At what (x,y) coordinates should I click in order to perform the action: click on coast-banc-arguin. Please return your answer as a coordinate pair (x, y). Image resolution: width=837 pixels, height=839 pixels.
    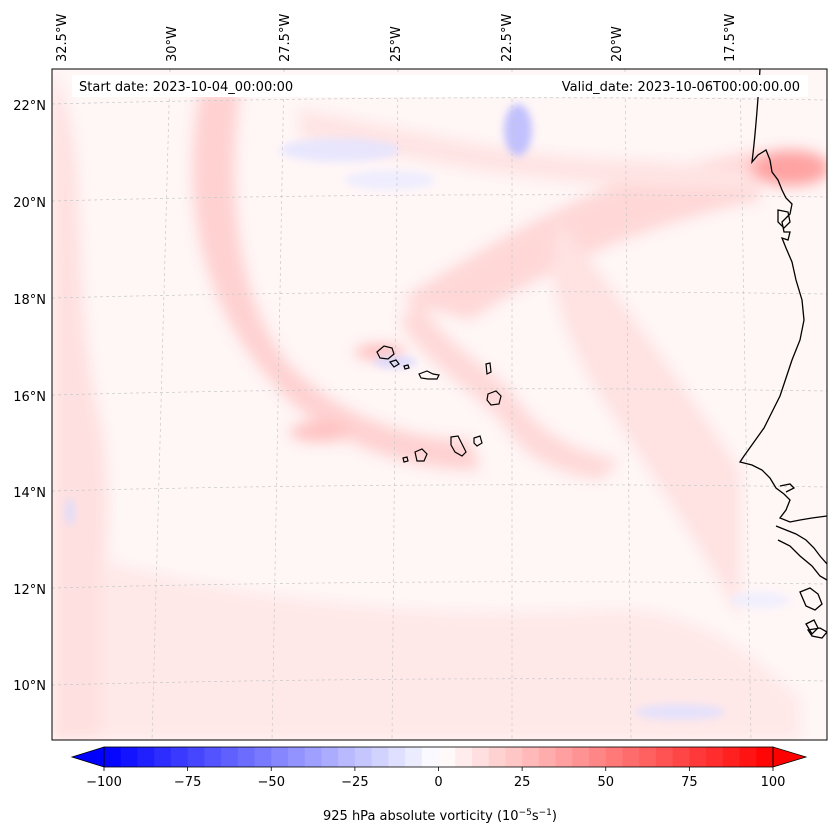
    Looking at the image, I should click on (784, 219).